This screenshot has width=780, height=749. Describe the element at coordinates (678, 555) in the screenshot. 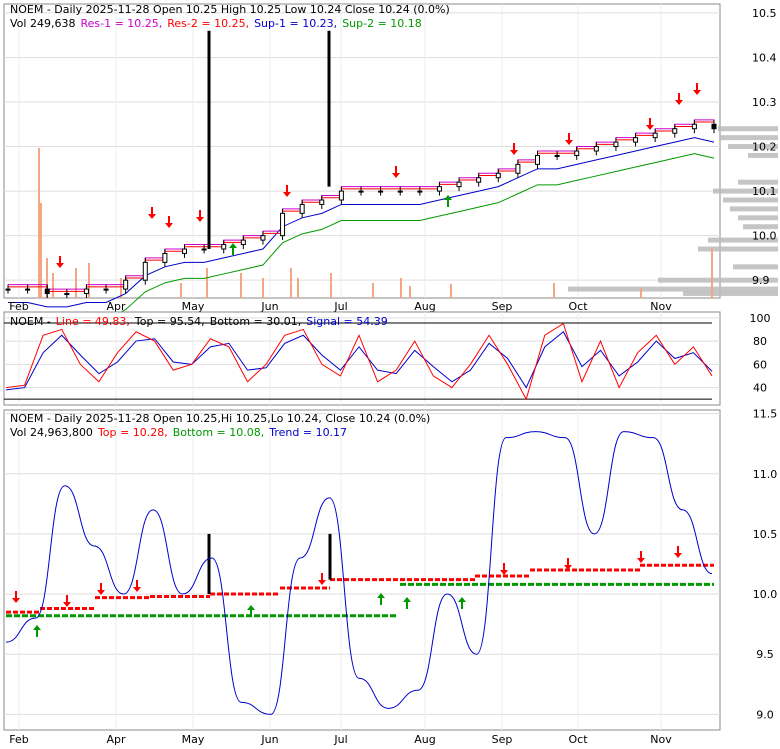

I see `trend-down-arrow-8-head` at that location.